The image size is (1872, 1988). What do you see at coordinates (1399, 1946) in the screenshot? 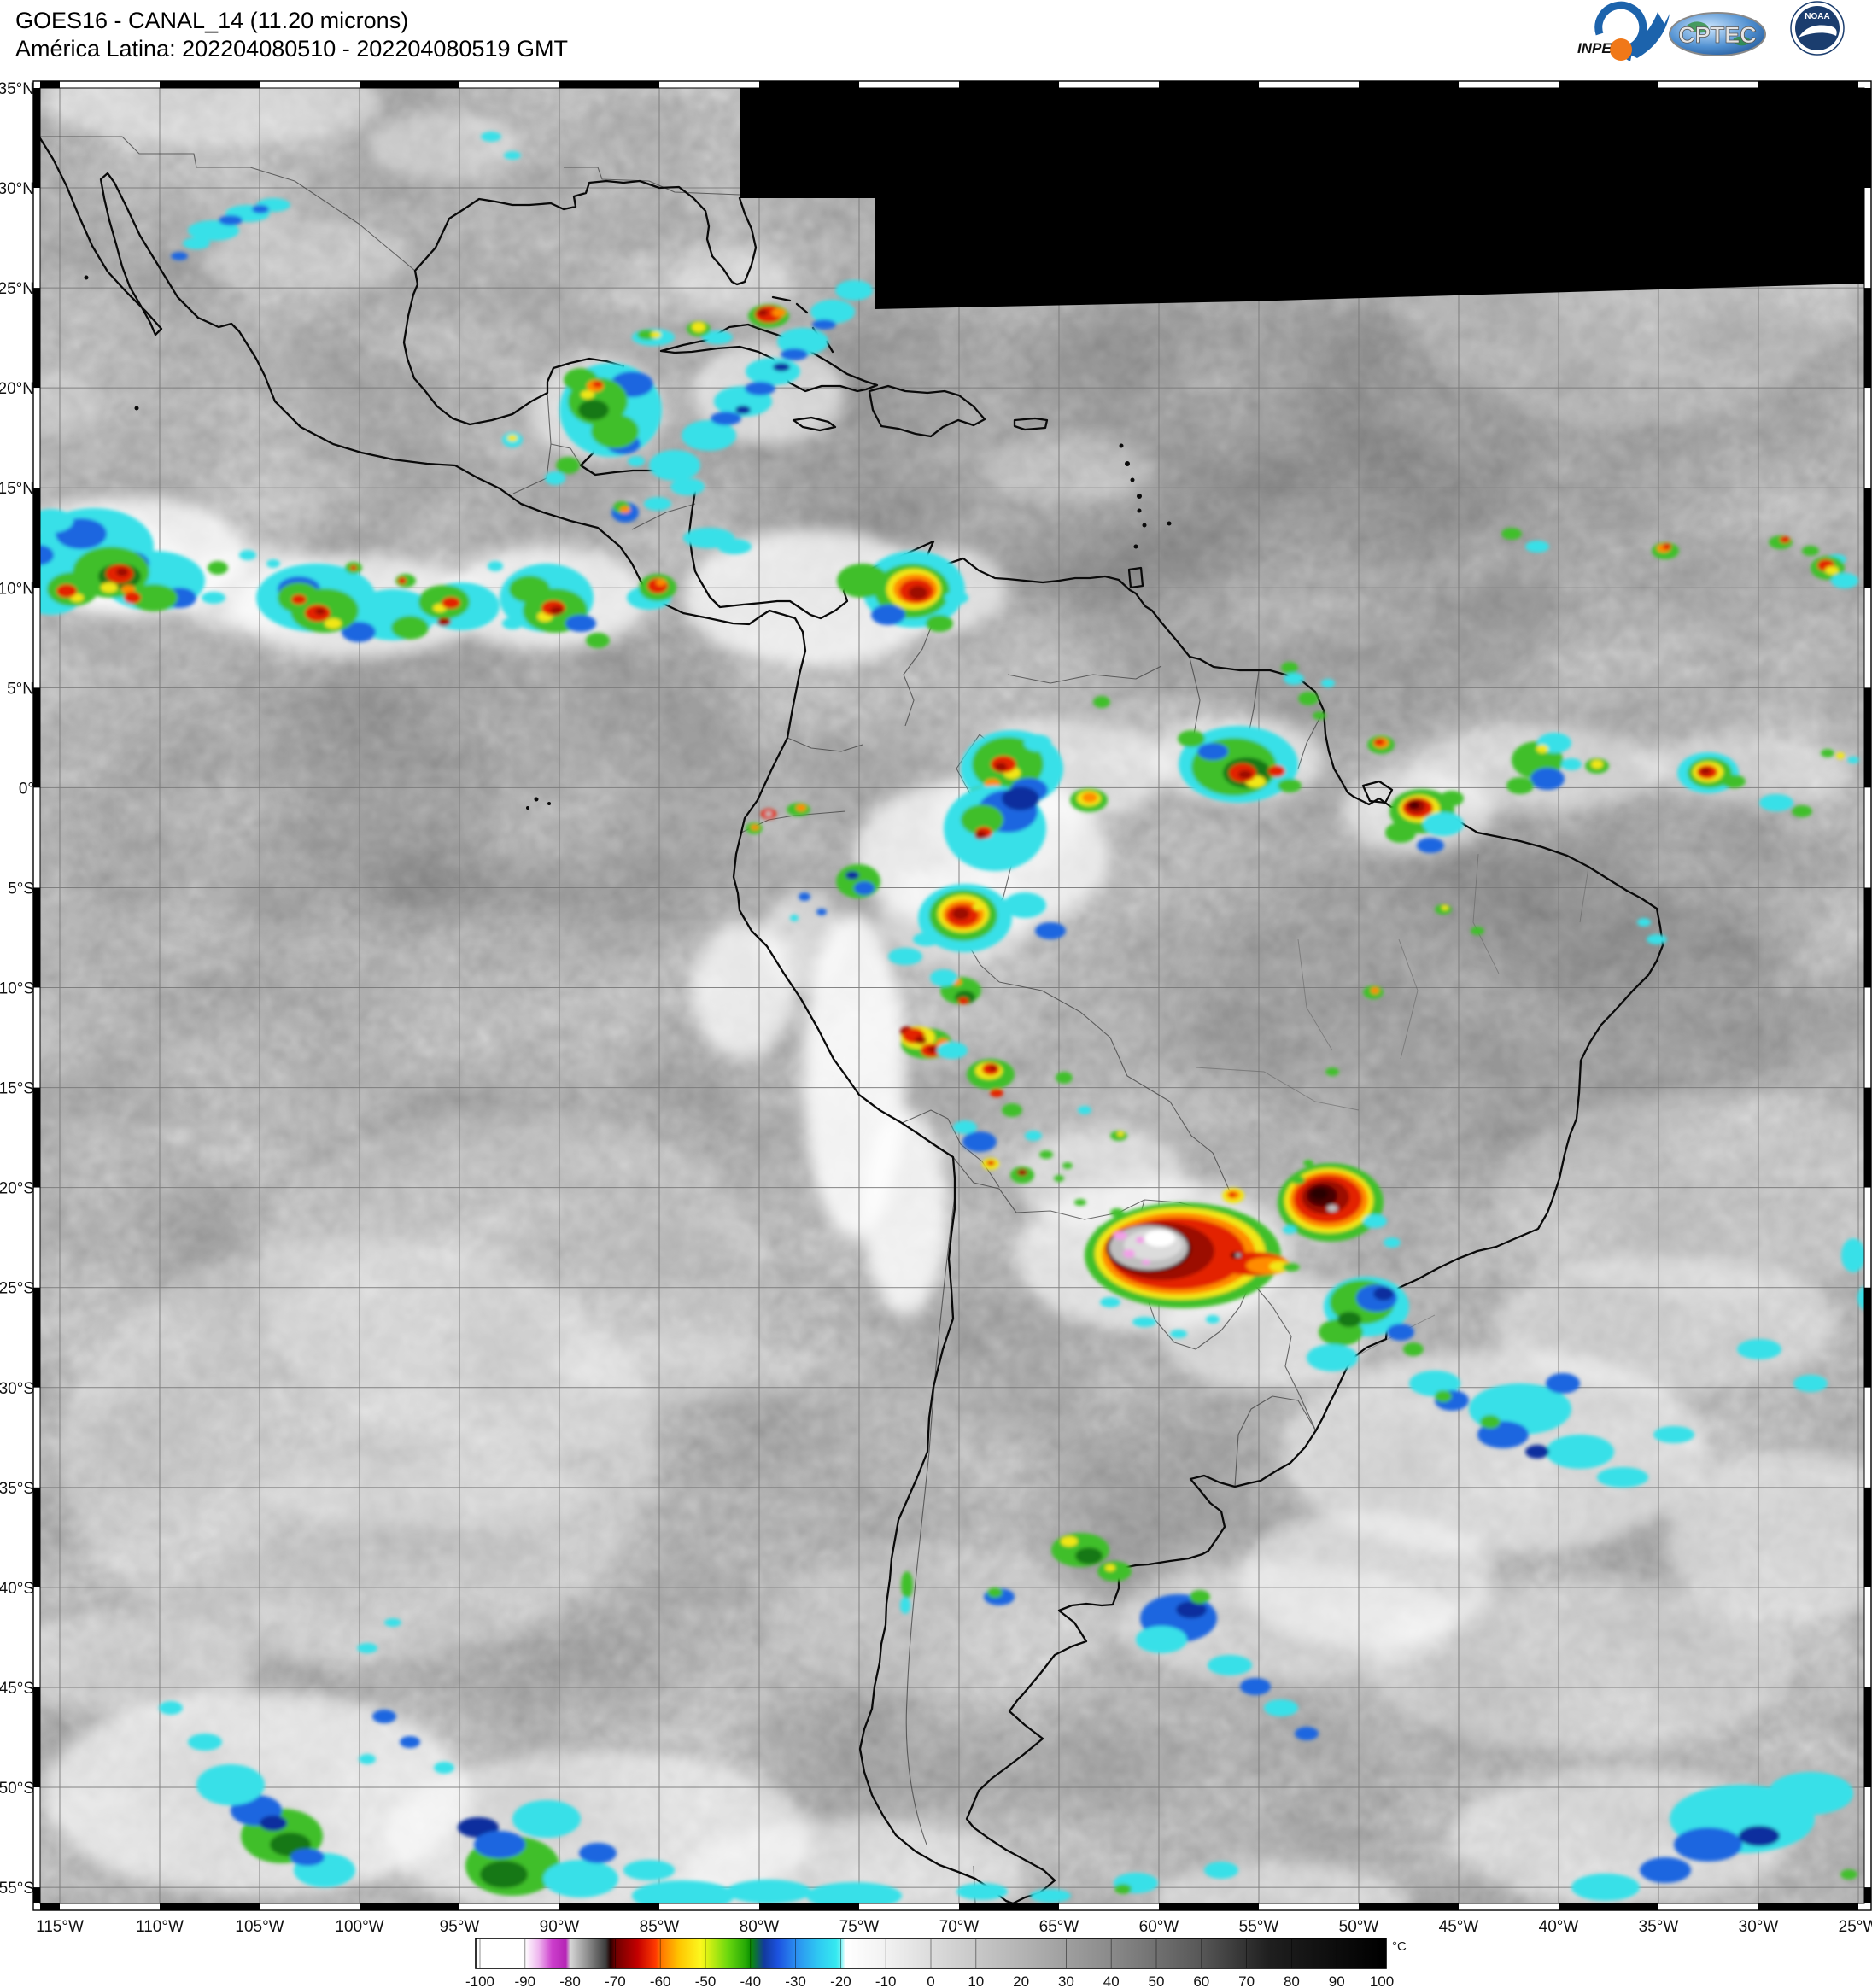
I see `colorbar-unit: °C` at bounding box center [1399, 1946].